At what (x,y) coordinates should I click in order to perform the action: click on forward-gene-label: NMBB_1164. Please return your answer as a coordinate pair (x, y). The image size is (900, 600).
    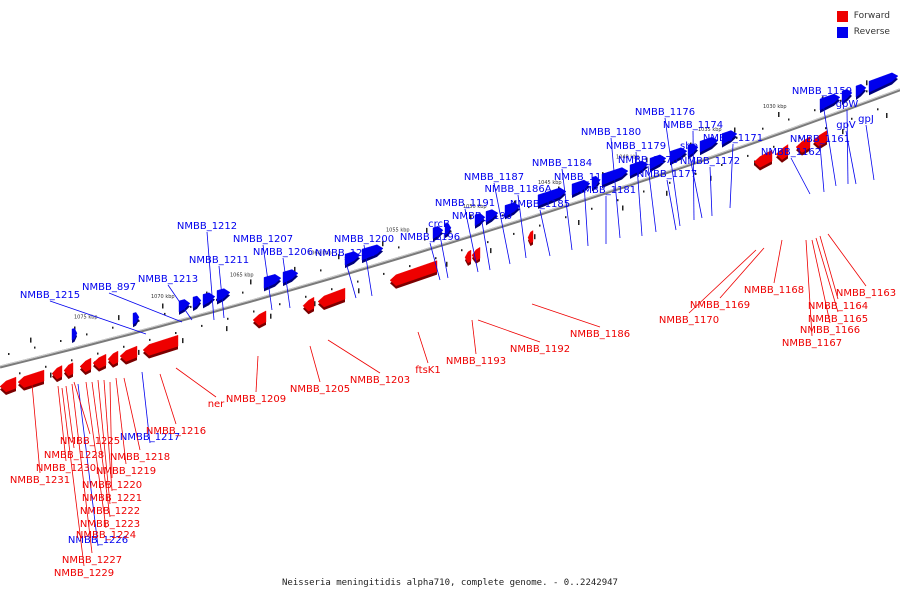
    Looking at the image, I should click on (838, 306).